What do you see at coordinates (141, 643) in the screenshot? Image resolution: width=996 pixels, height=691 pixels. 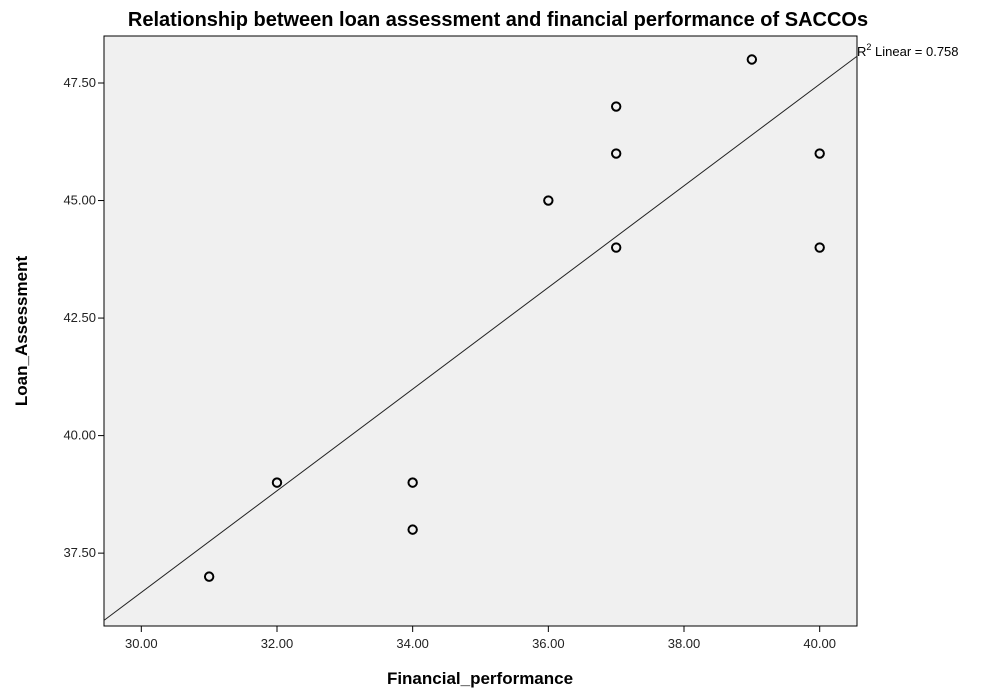 I see `x-tick-label: 30.00` at bounding box center [141, 643].